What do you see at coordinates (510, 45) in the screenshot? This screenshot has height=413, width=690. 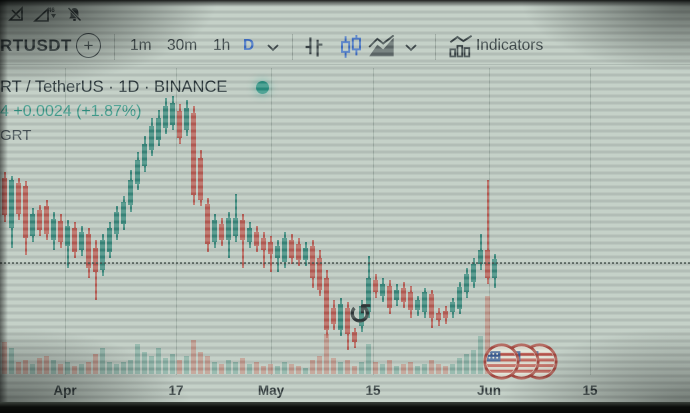 I see `indicators-button: Indicators` at bounding box center [510, 45].